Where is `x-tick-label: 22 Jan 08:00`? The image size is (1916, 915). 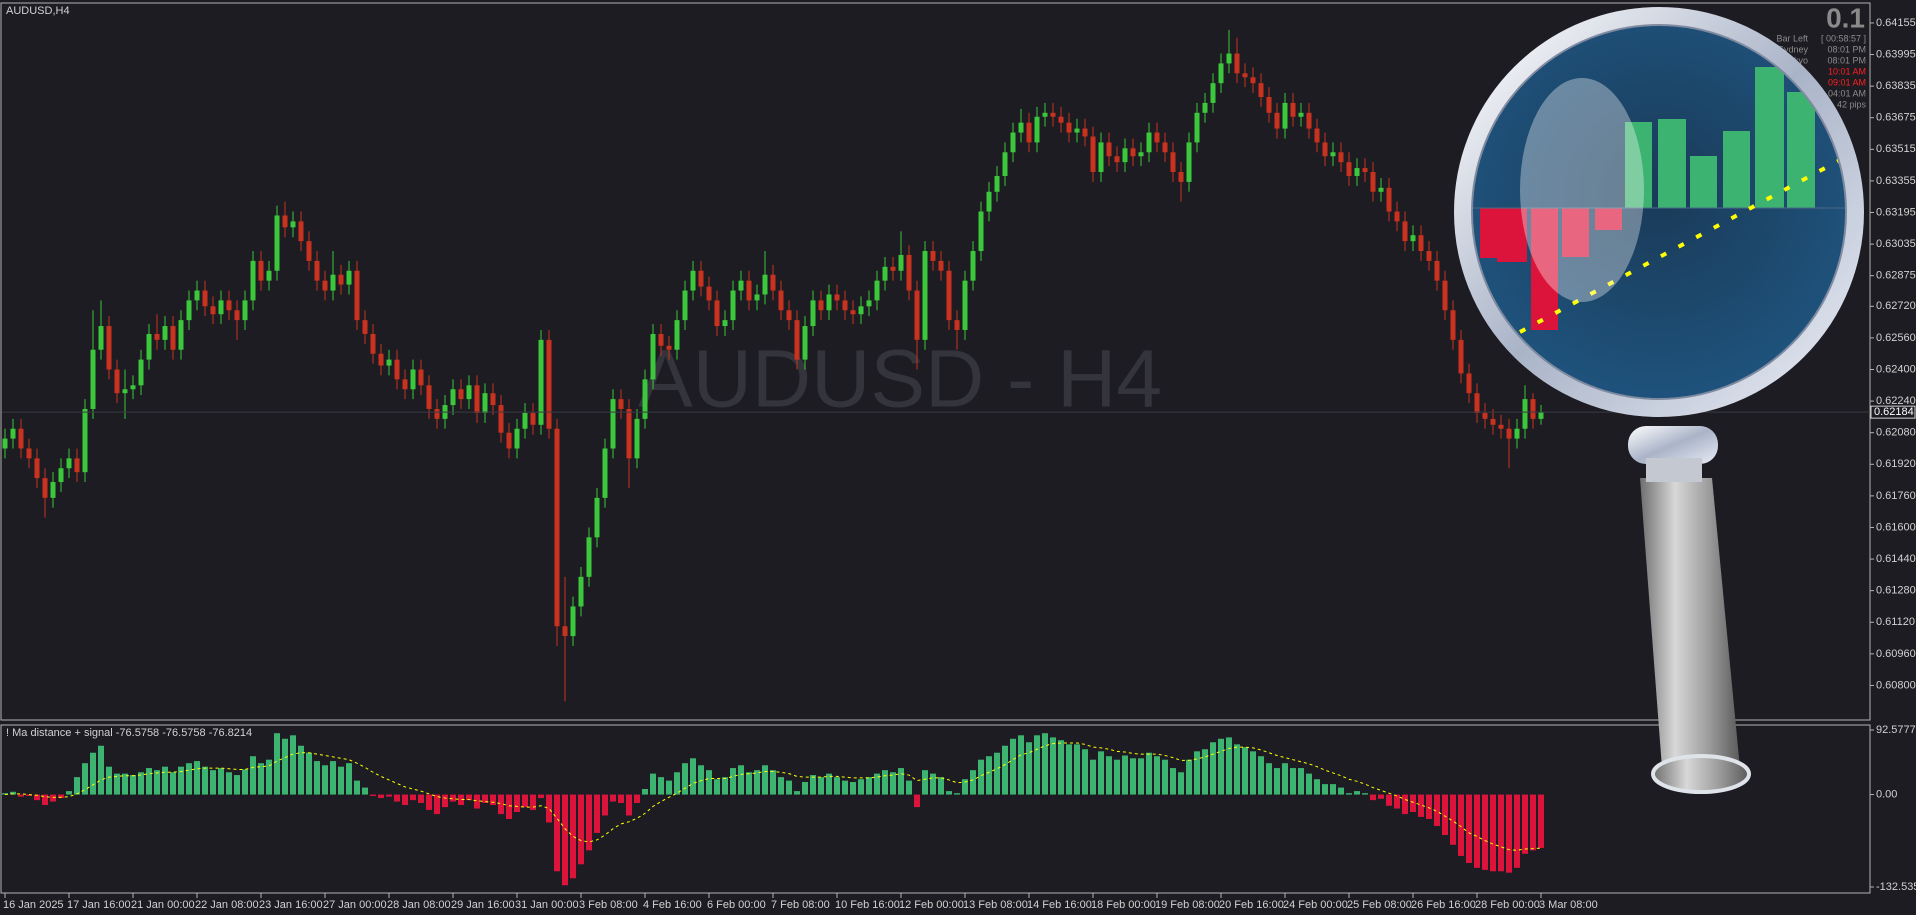
x-tick-label: 22 Jan 08:00 is located at coordinates (227, 905).